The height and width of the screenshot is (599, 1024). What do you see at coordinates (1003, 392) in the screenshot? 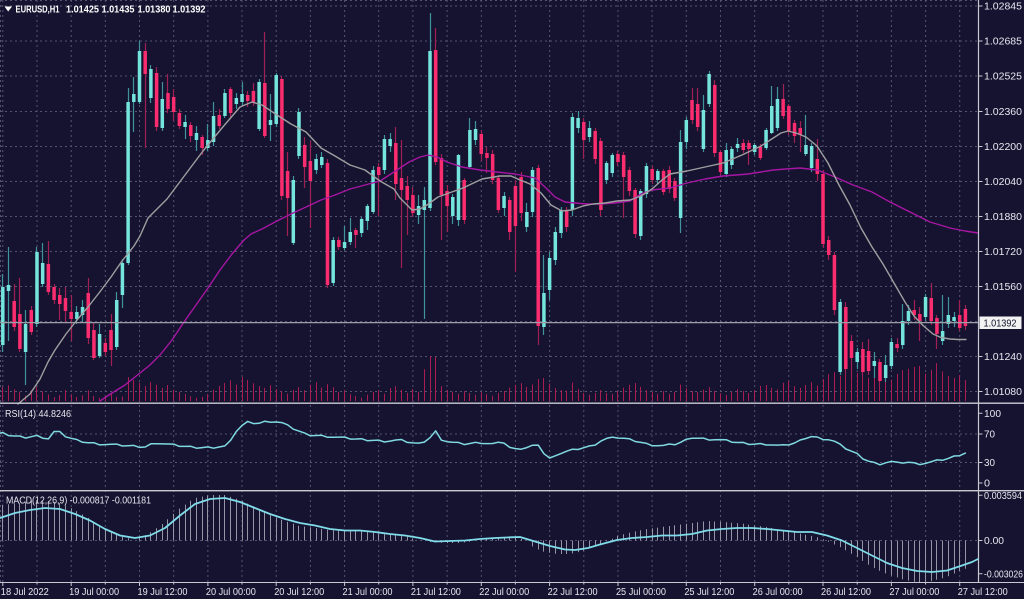
I see `svg-text: 1.01080` at bounding box center [1003, 392].